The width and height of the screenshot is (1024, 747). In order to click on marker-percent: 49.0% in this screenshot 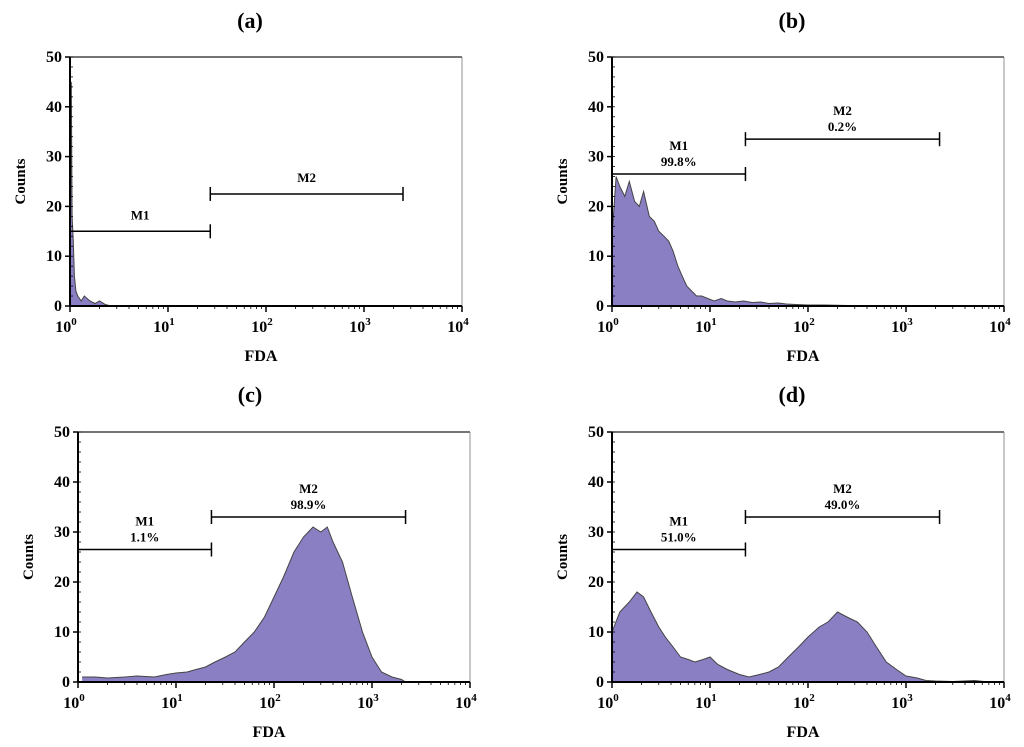, I will do `click(843, 504)`.